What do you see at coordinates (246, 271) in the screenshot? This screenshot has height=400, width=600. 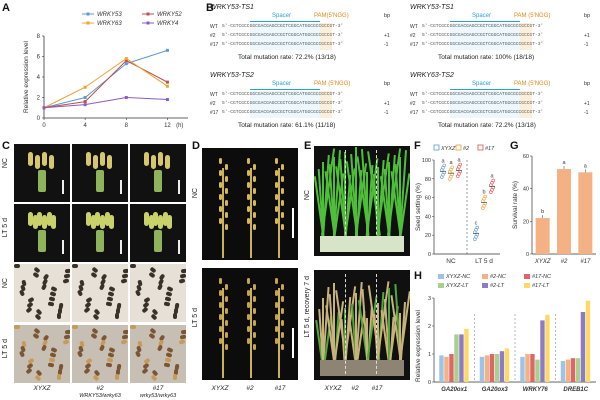 I see `panel-d-photos: NC LT 5 d XYXZ #2 #17` at bounding box center [246, 271].